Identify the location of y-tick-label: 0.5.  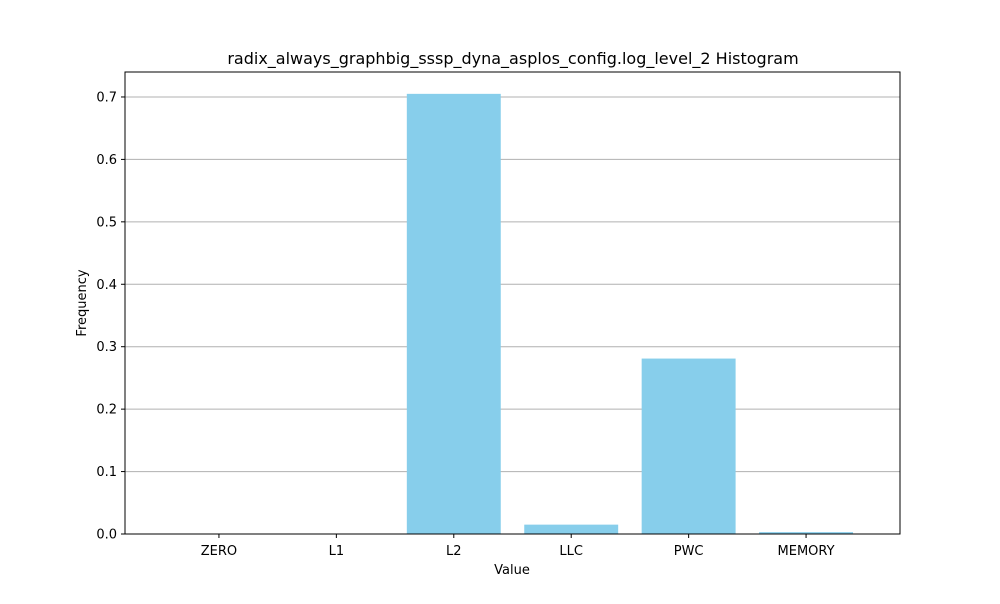
(106, 222).